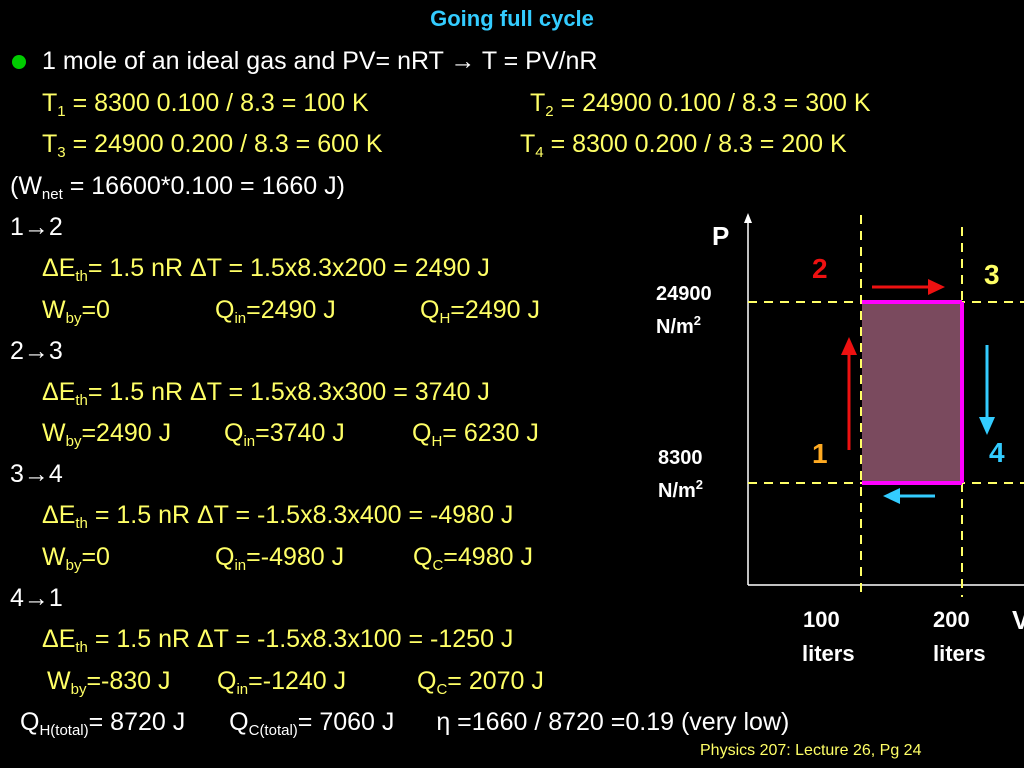 This screenshot has width=1024, height=768. I want to click on q-value: =4980 J, so click(488, 557).